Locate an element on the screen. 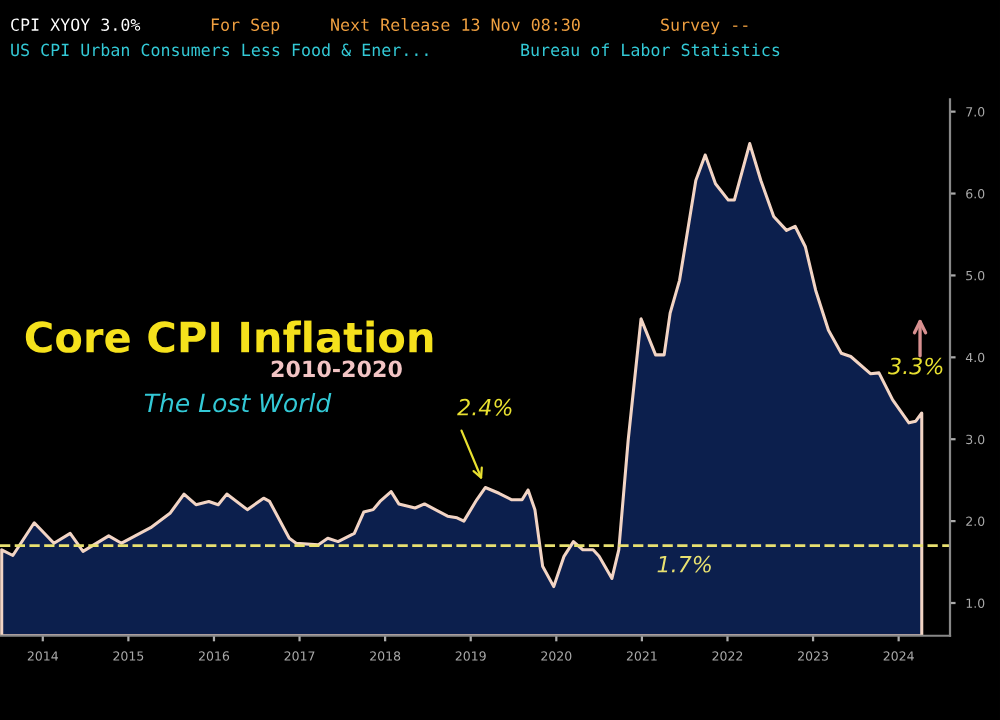 This screenshot has height=720, width=1000. annotation: 2010-2020 is located at coordinates (336, 369).